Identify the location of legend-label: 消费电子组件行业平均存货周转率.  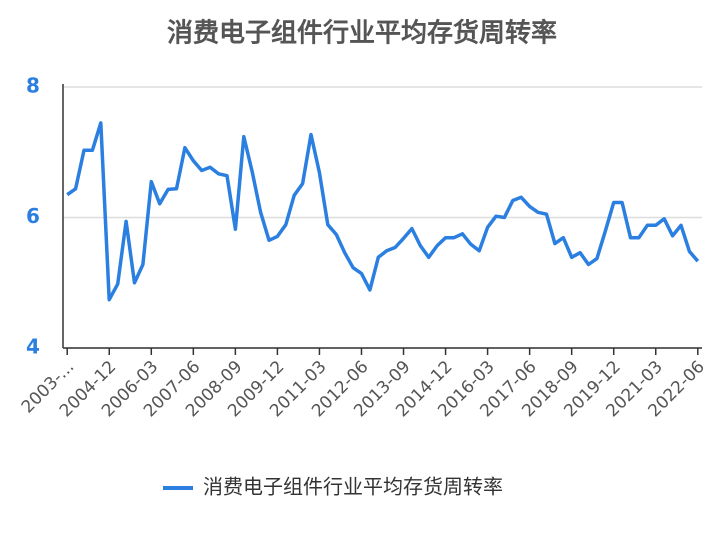
(353, 487).